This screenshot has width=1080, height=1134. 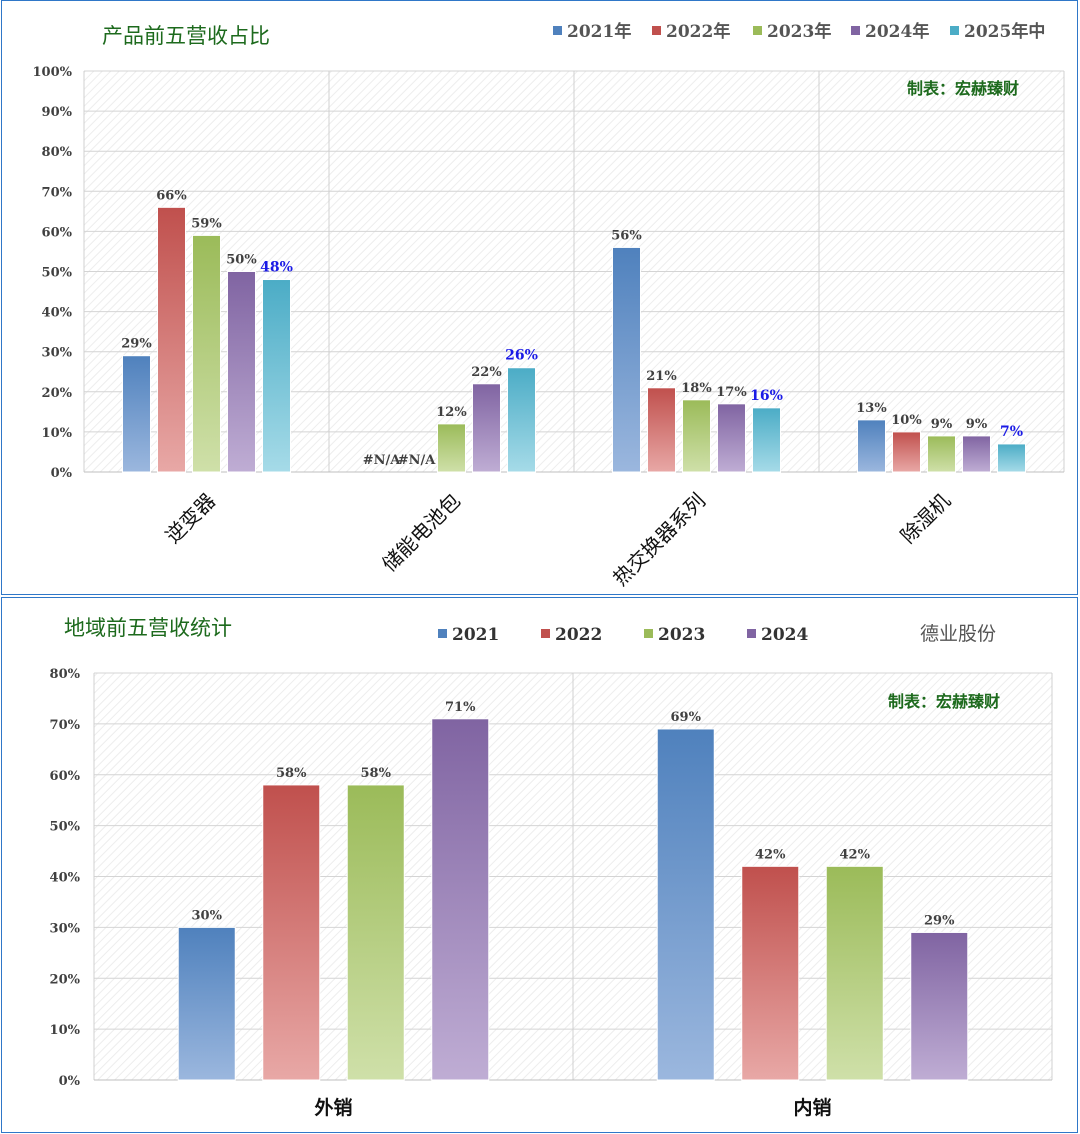 What do you see at coordinates (57, 232) in the screenshot?
I see `y-tick-label: 60%` at bounding box center [57, 232].